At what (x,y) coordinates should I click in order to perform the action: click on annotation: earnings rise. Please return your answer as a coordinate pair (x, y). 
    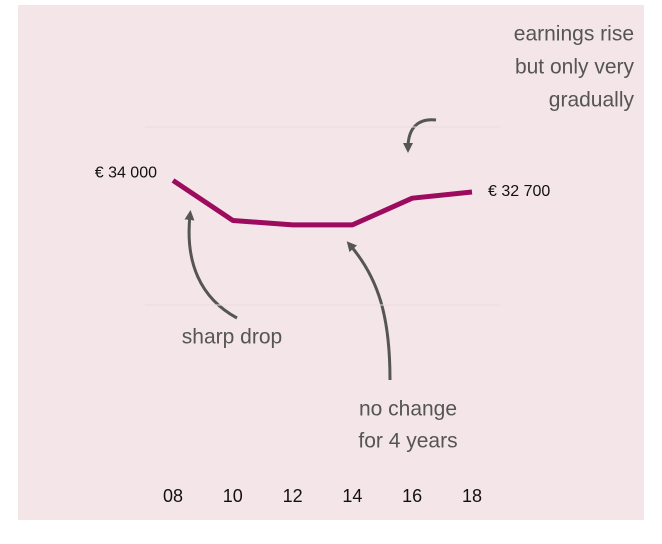
    Looking at the image, I should click on (574, 34).